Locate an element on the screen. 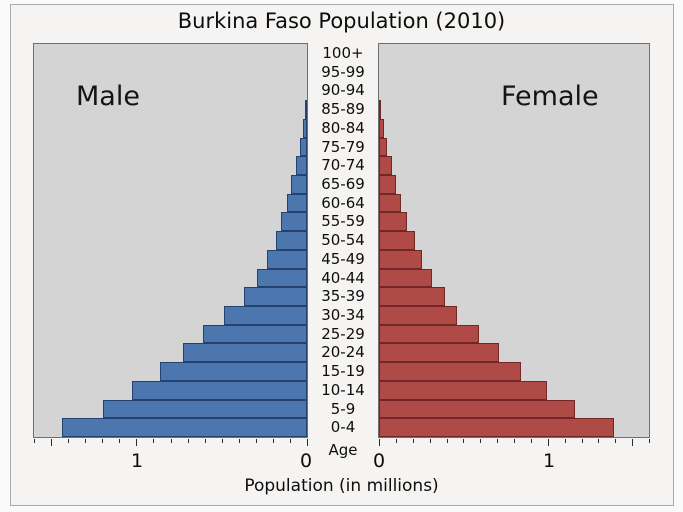 The height and width of the screenshot is (512, 683). age-label: 45-49 is located at coordinates (343, 258).